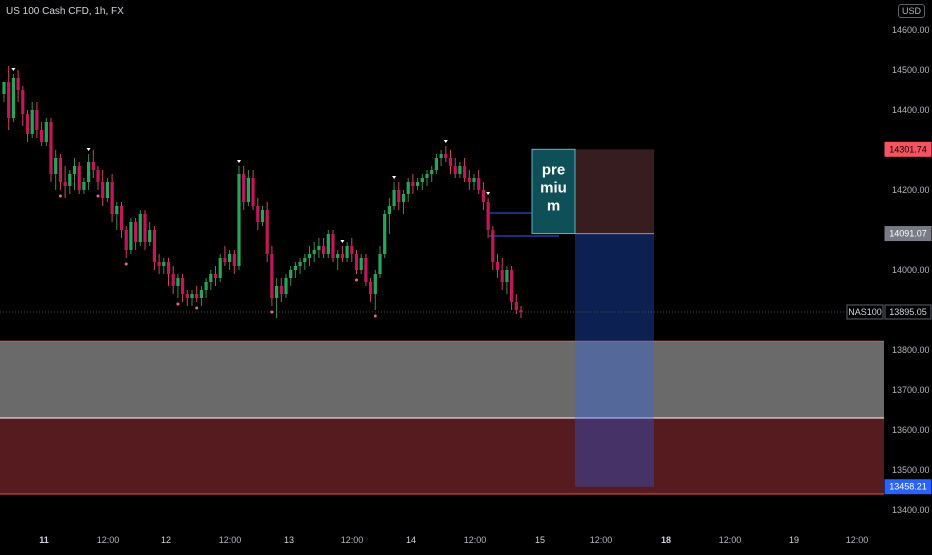 The width and height of the screenshot is (932, 555). Describe the element at coordinates (553, 191) in the screenshot. I see `premium-annotation` at that location.